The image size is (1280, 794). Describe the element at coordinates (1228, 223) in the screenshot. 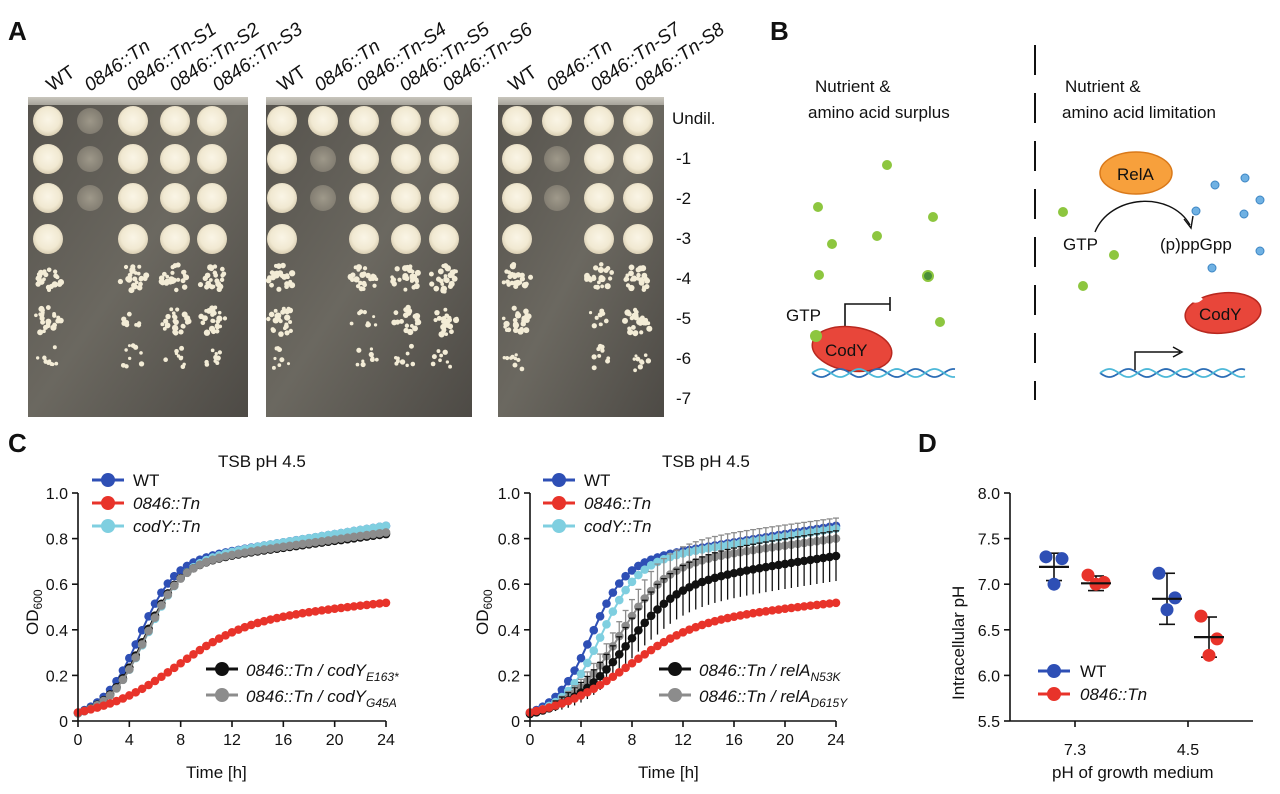

I see `ppgpp-molecules` at that location.